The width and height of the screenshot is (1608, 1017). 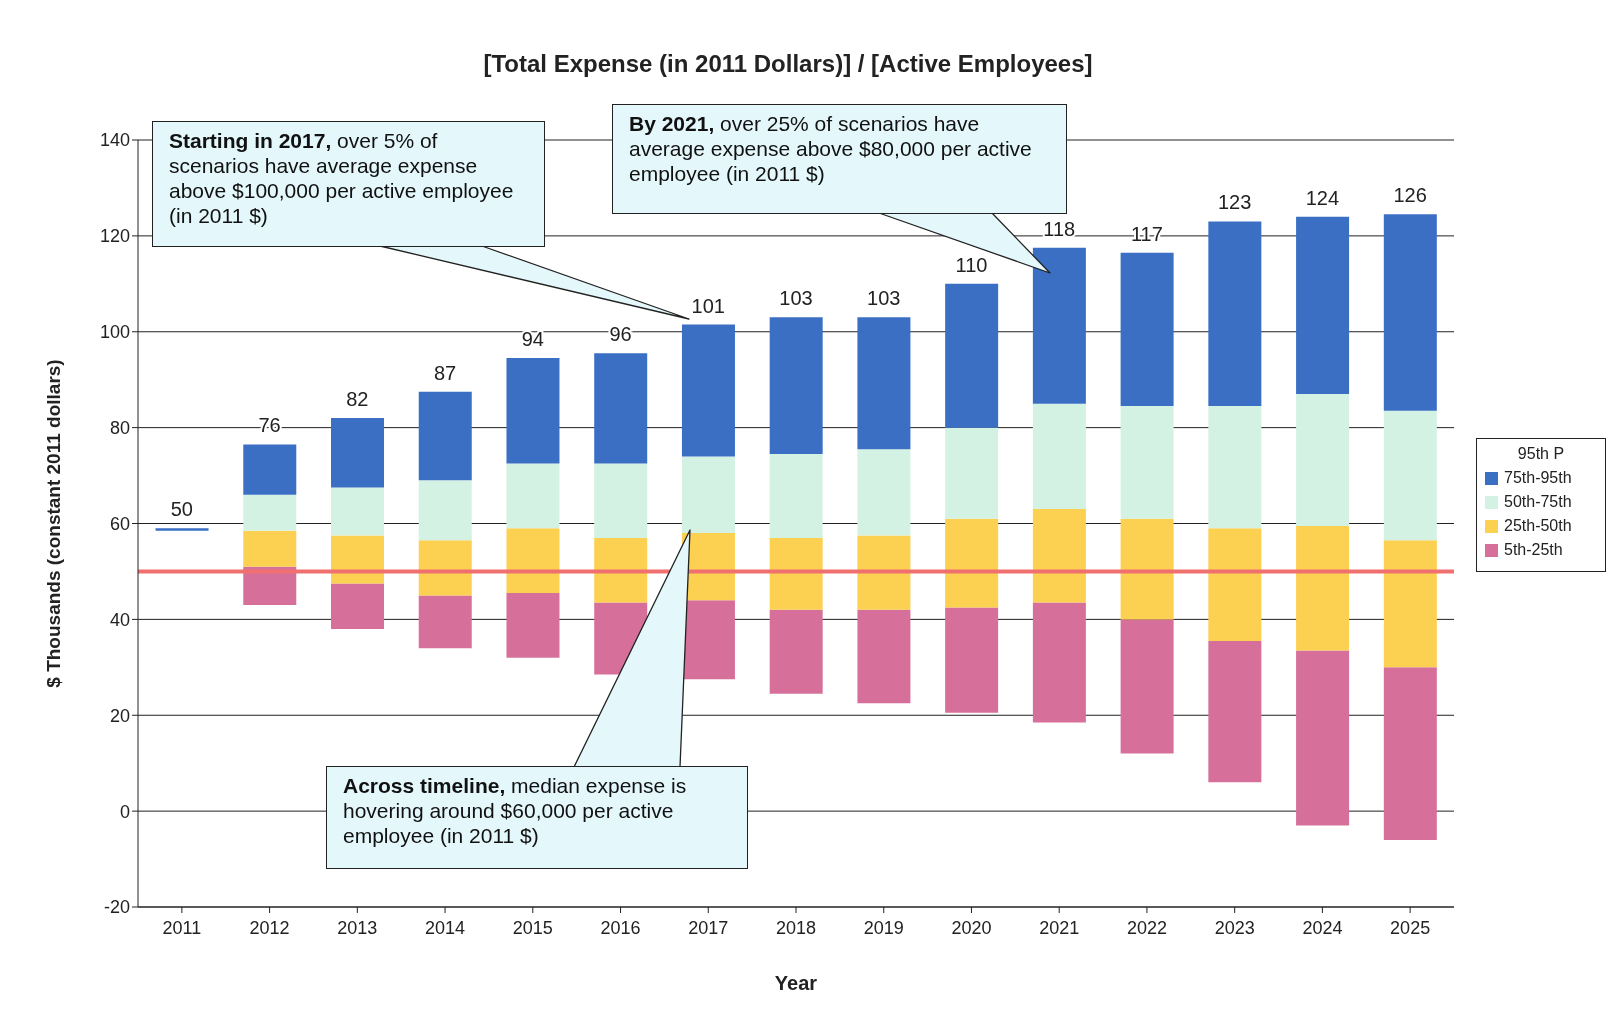 What do you see at coordinates (537, 699) in the screenshot?
I see `speech-bubble: Across timeline, median expense is hovering around $60,000 per active employee (in 2011 $)` at bounding box center [537, 699].